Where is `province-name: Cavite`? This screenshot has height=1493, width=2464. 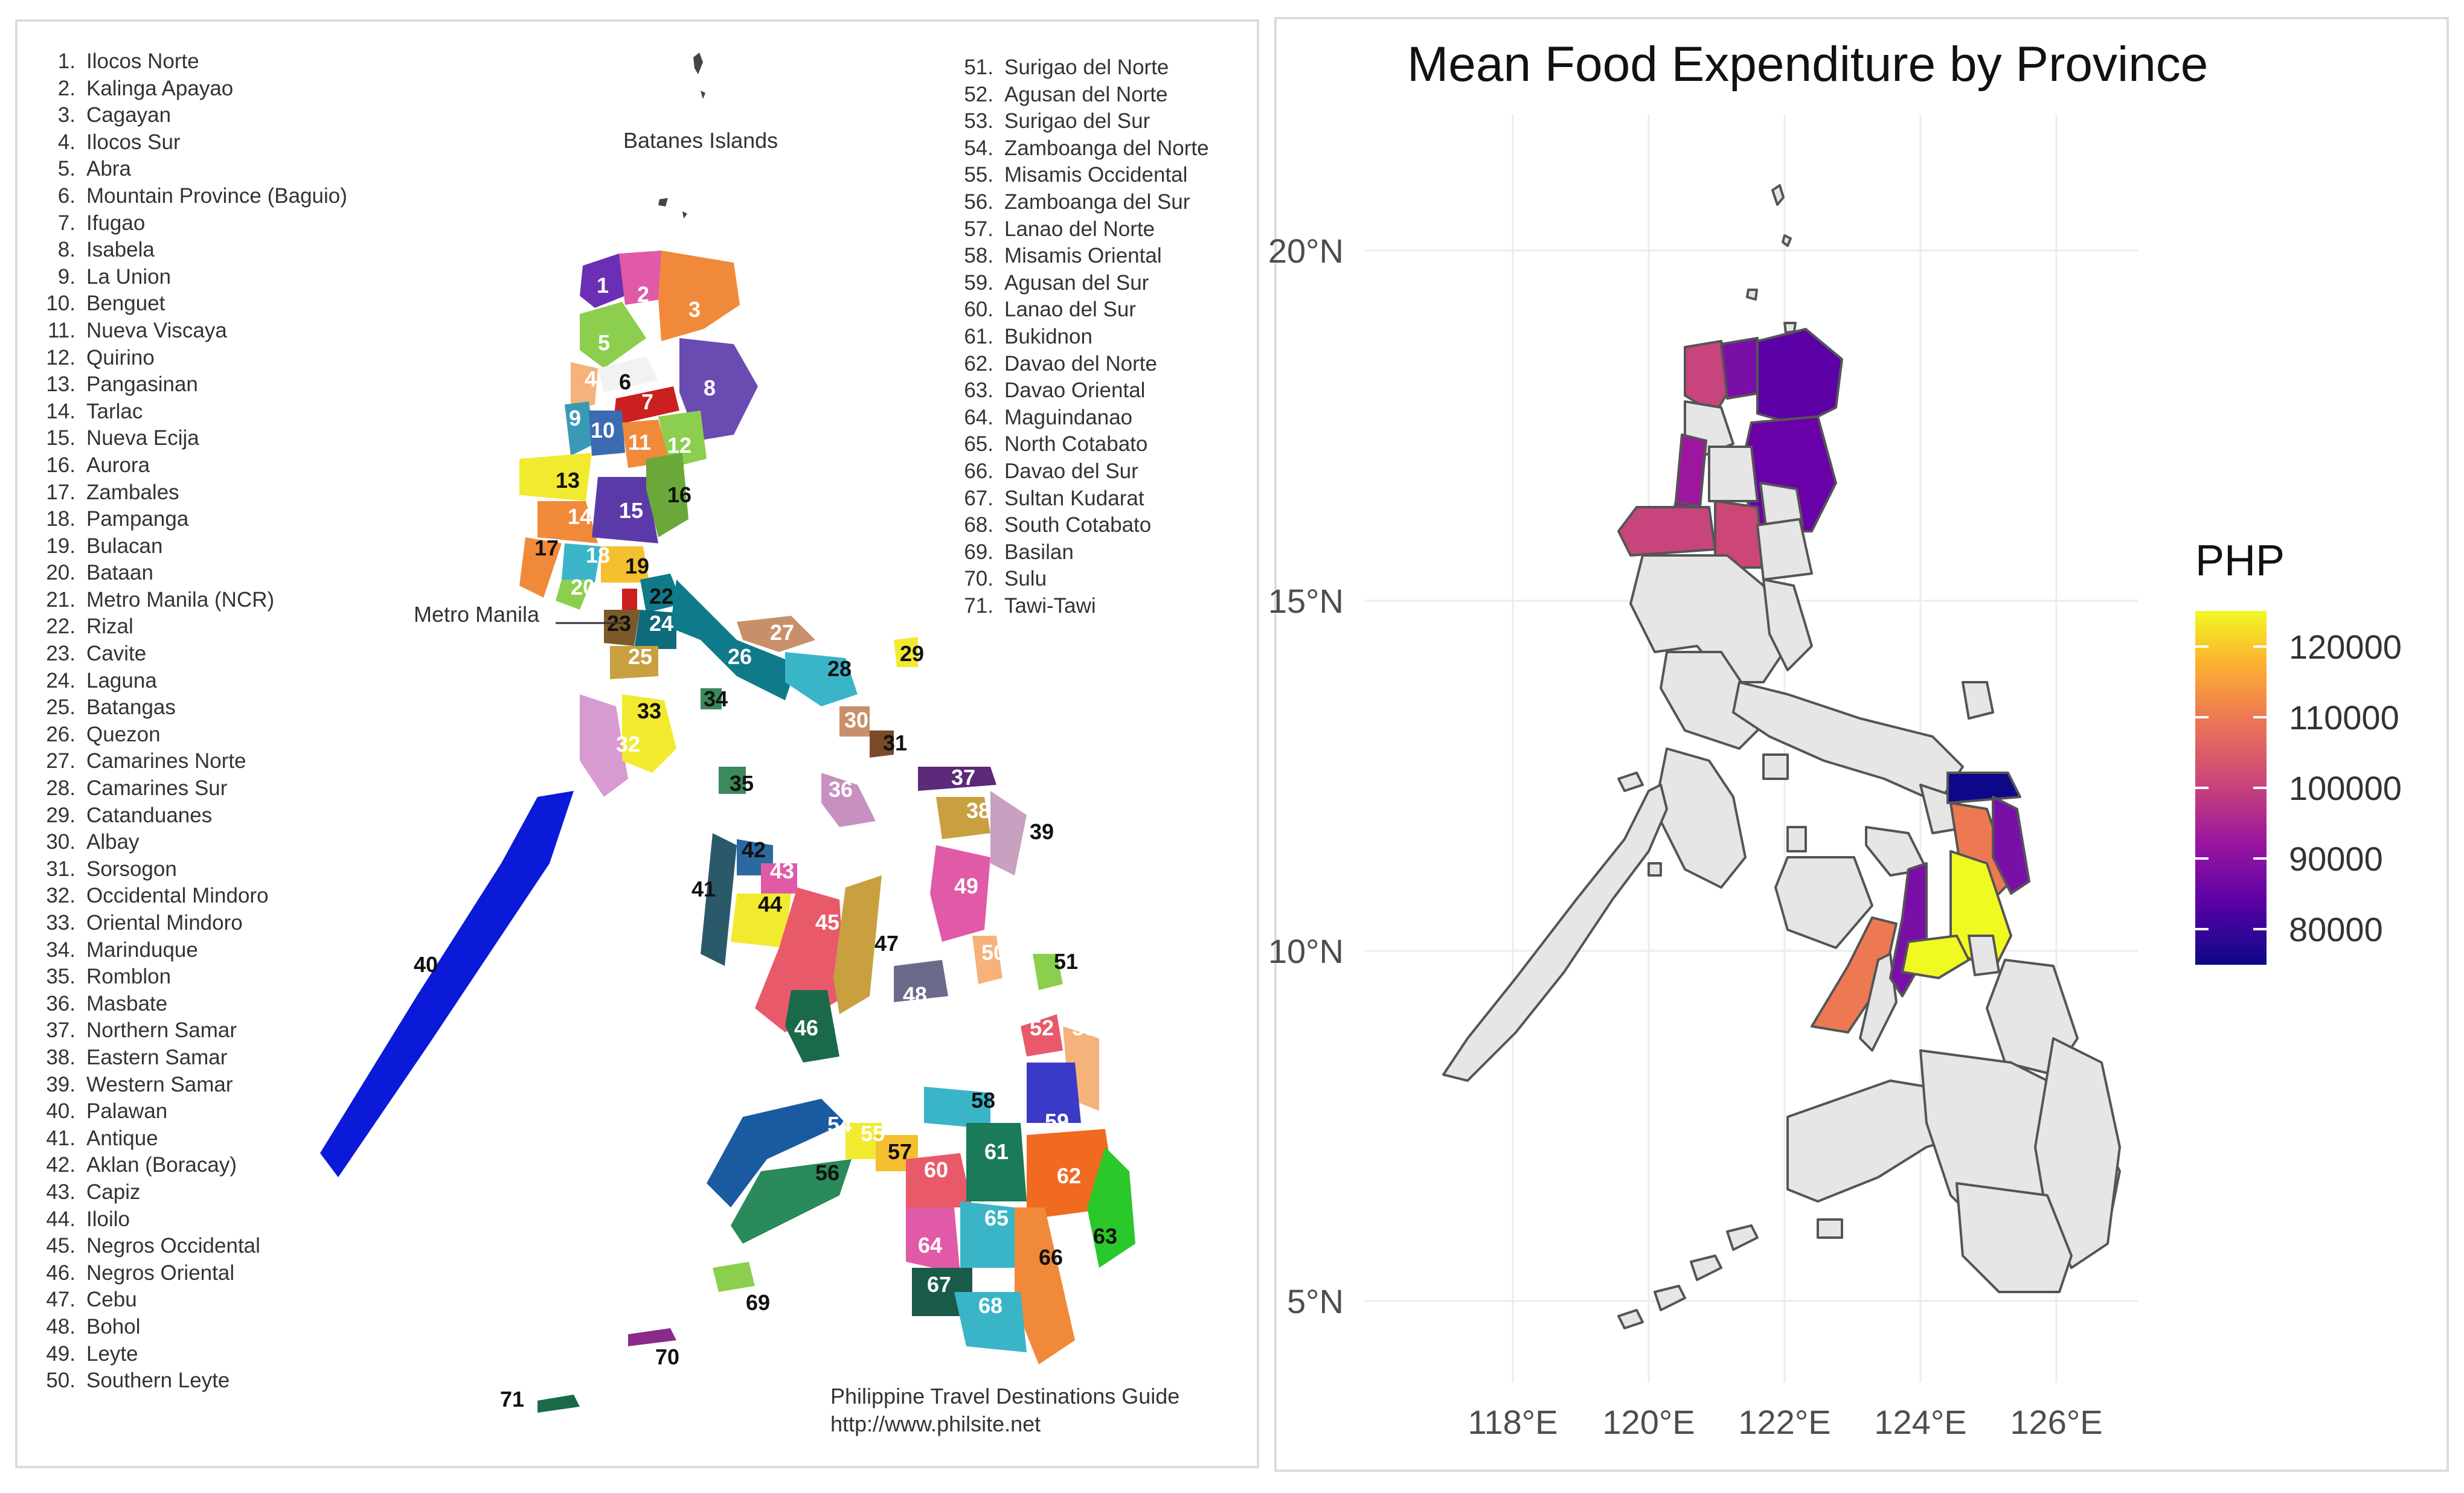 province-name: Cavite is located at coordinates (116, 654).